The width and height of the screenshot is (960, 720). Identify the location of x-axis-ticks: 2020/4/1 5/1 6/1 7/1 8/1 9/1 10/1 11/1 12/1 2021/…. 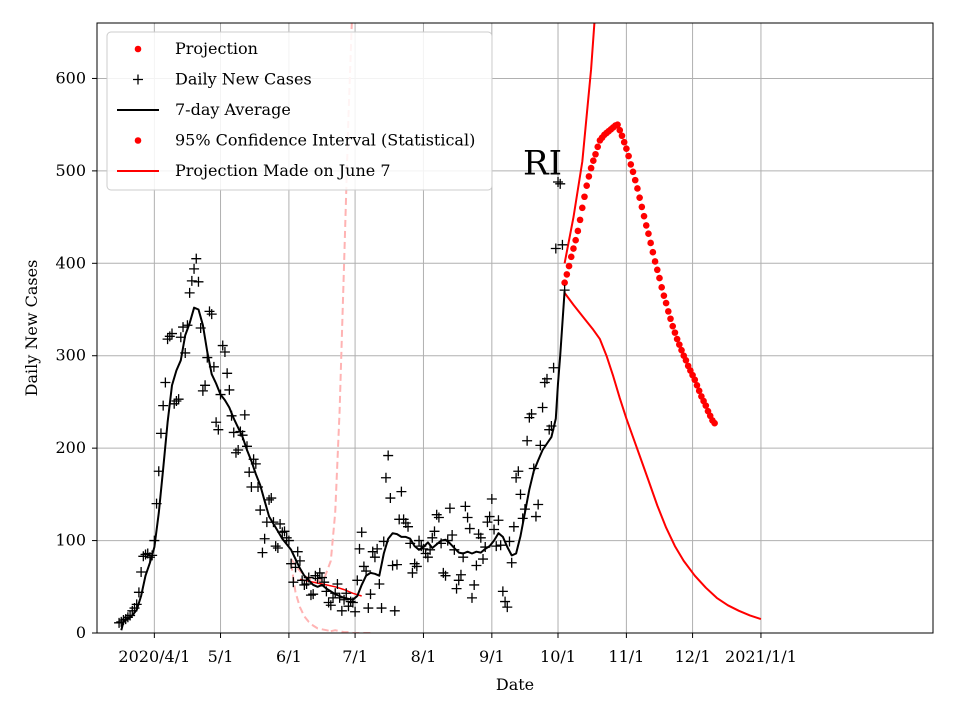
(457, 649).